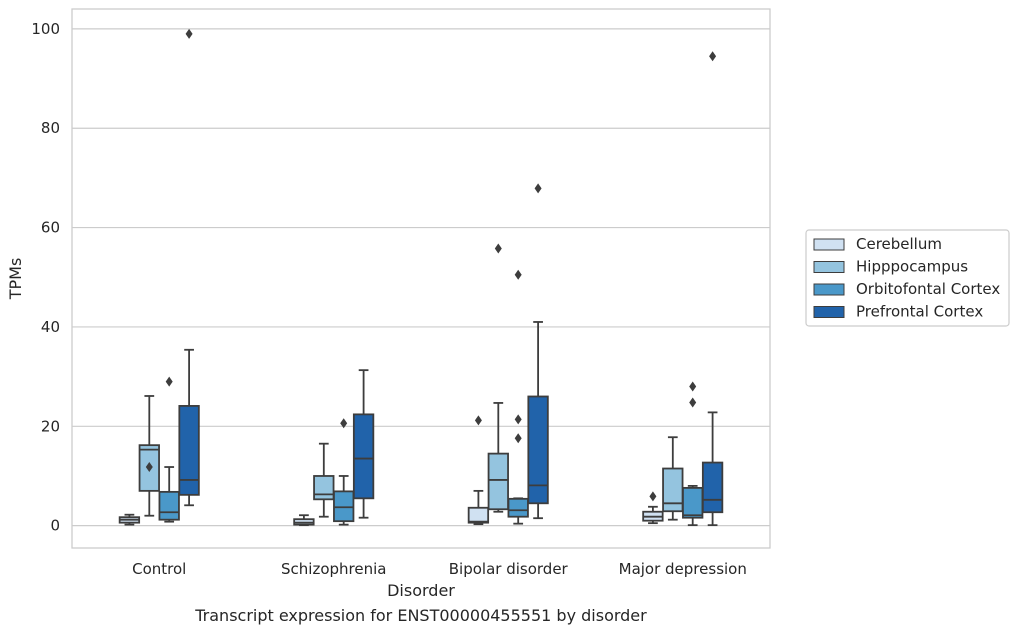  I want to click on x-tick-label: Control, so click(159, 569).